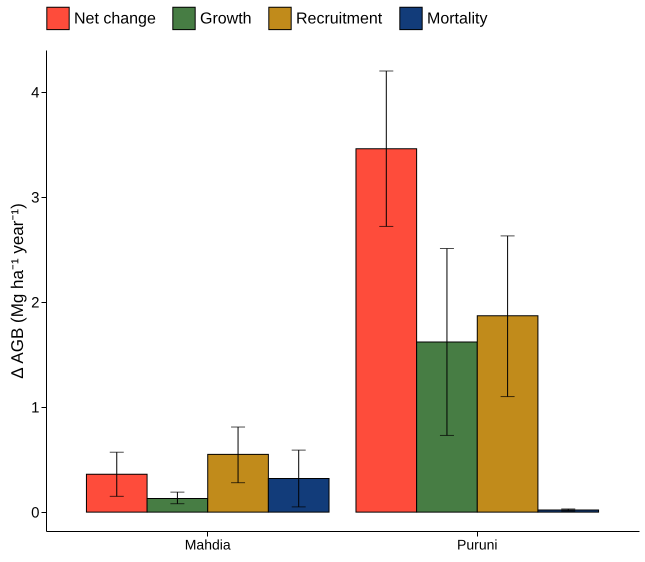 The width and height of the screenshot is (645, 562). What do you see at coordinates (115, 19) in the screenshot?
I see `legend-label: Net change` at bounding box center [115, 19].